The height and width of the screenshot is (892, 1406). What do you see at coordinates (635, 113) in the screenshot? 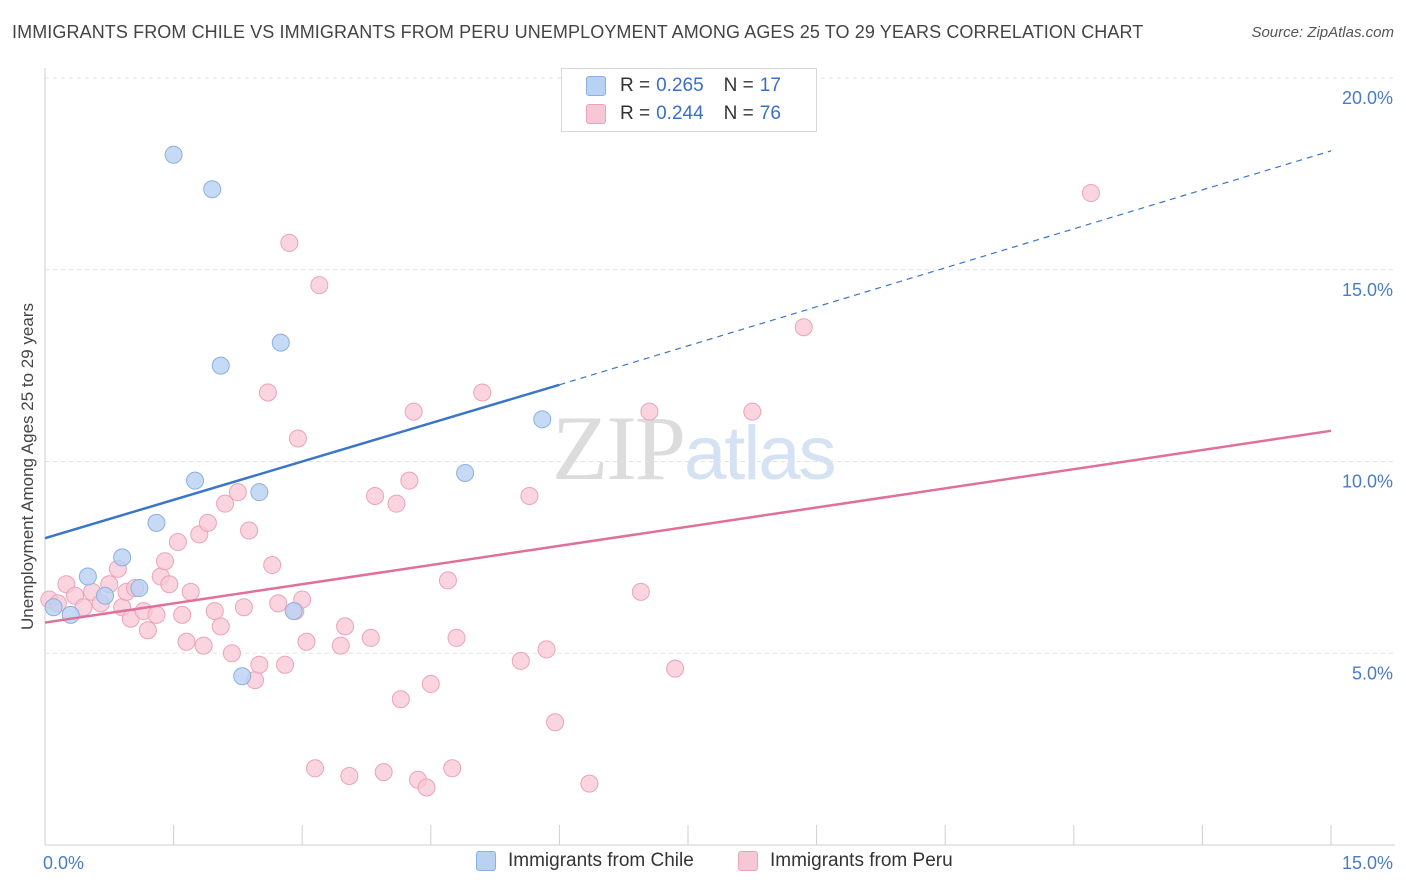
I see `legend-r-label-peru: R =` at bounding box center [635, 113].